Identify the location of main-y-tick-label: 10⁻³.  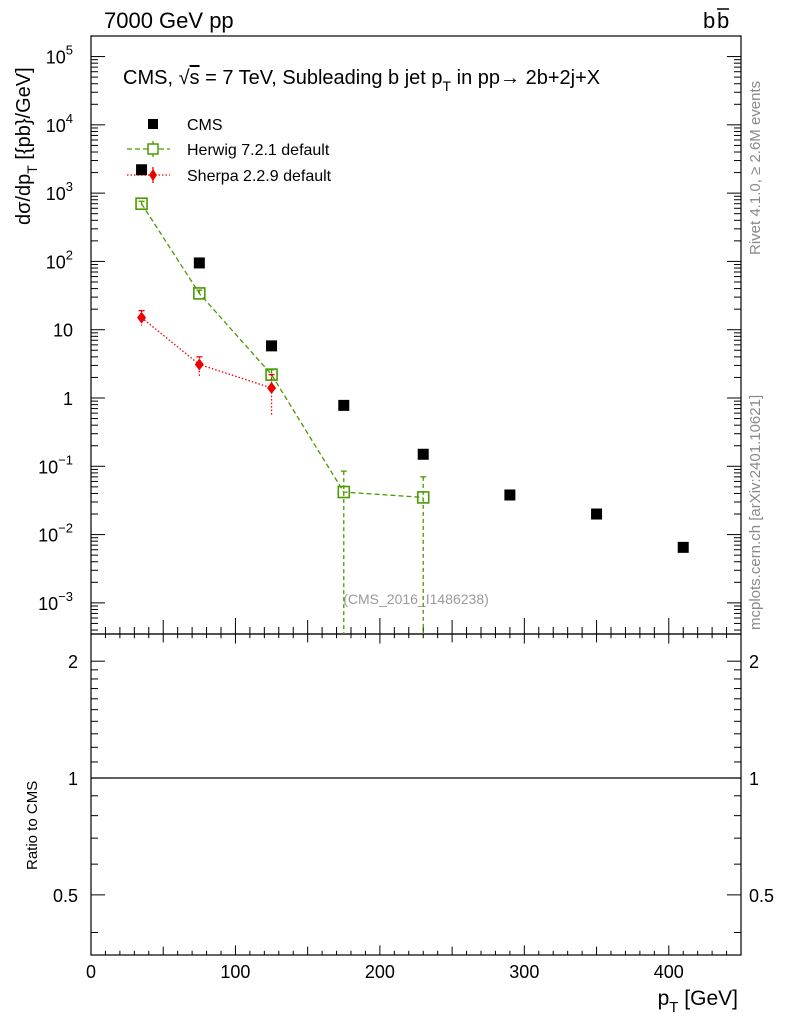
(55, 601).